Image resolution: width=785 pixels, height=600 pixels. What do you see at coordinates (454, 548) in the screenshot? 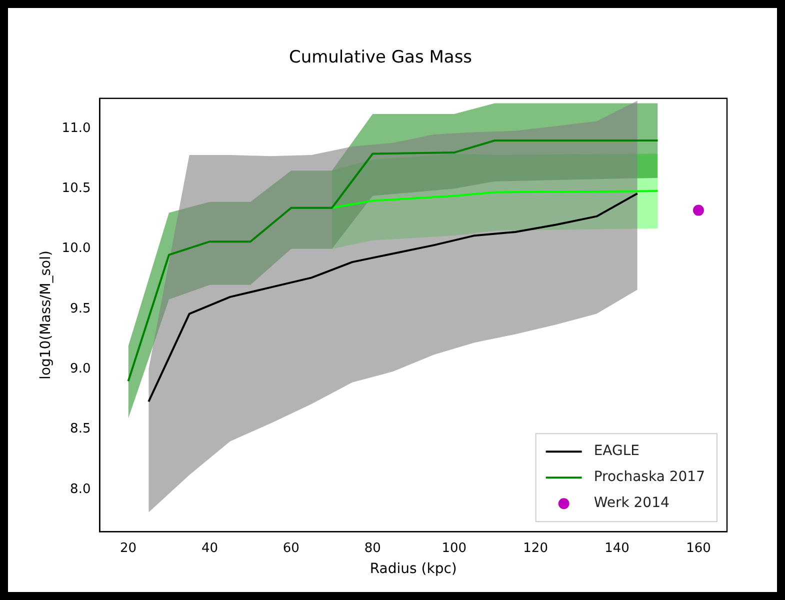
I see `x-tick-label: 100` at bounding box center [454, 548].